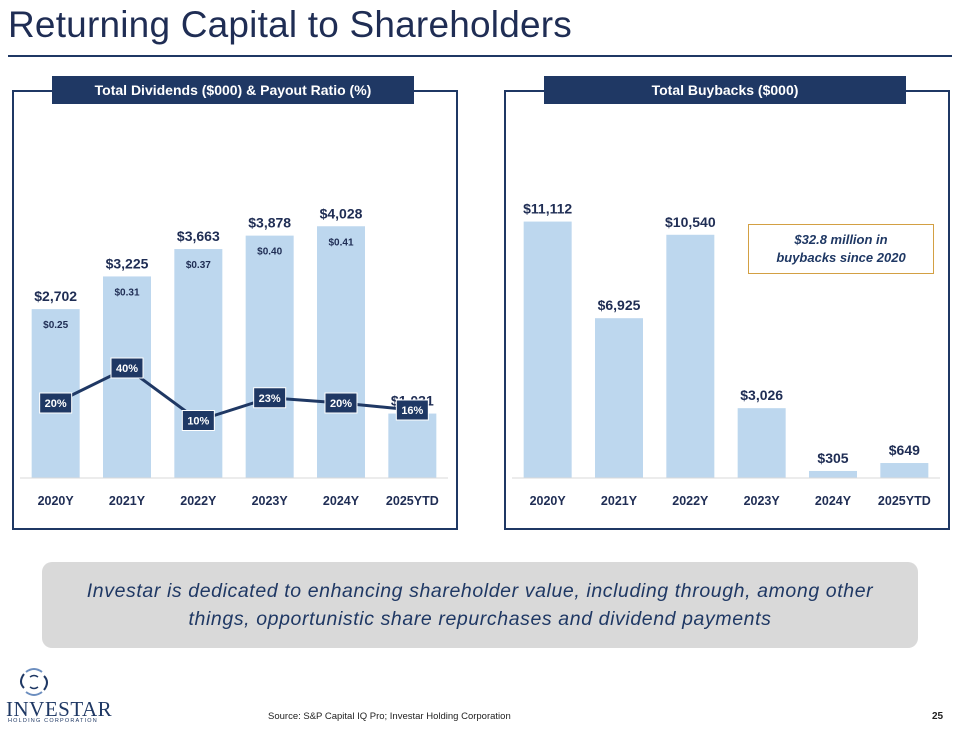  Describe the element at coordinates (198, 236) in the screenshot. I see `bar-value-label: $3,663` at that location.